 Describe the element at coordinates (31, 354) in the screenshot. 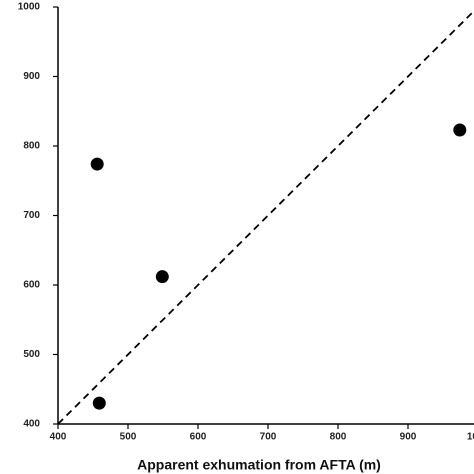

I see `y-tick-label: 500` at that location.